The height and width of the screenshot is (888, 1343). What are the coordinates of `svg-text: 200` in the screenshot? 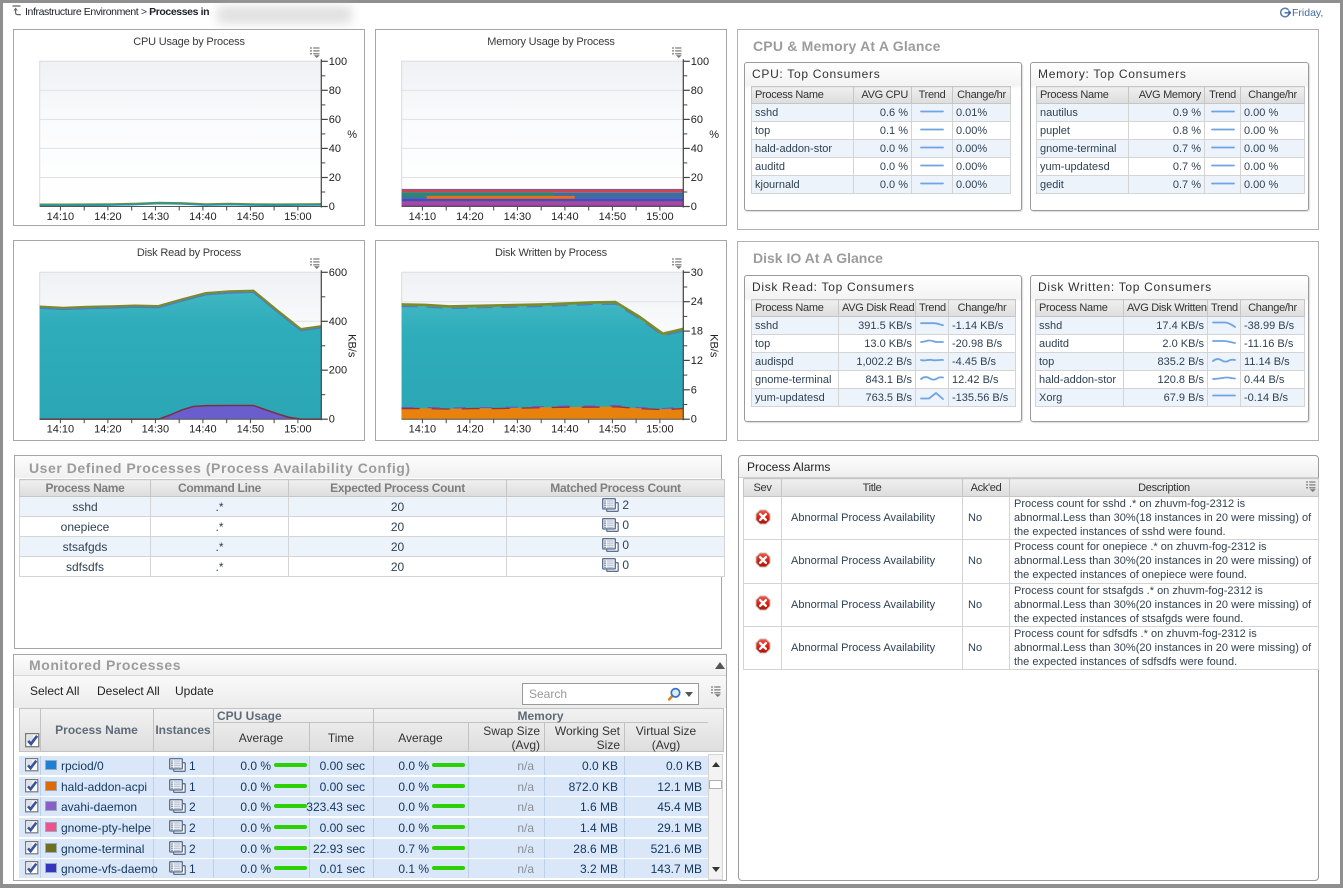 It's located at (338, 371).